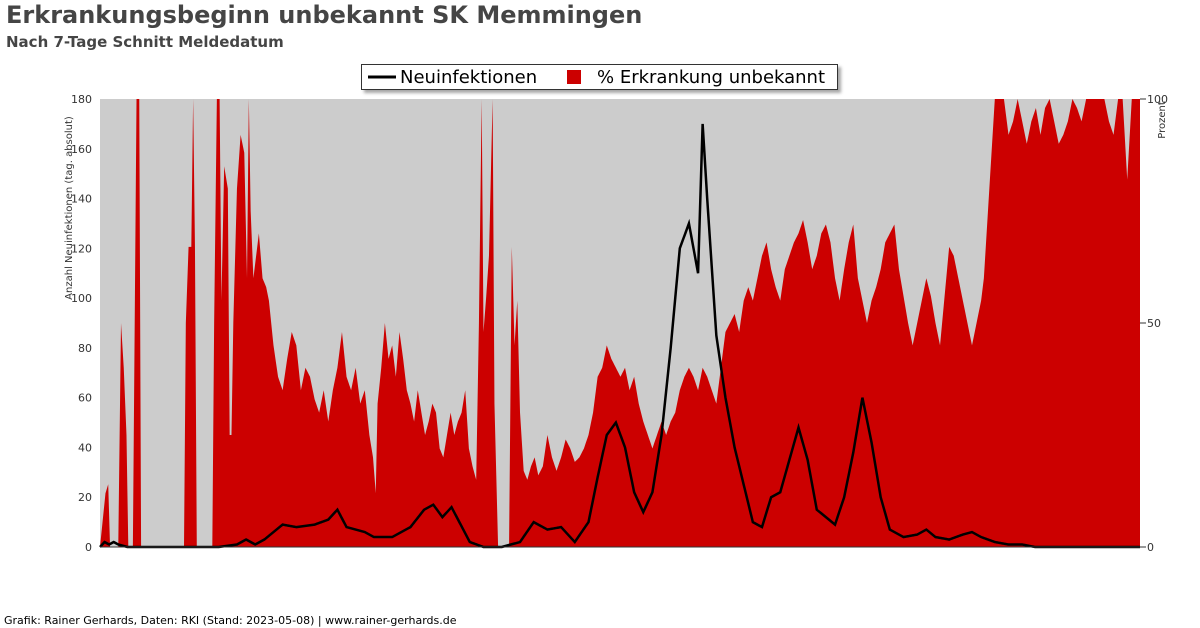 Image resolution: width=1200 pixels, height=628 pixels. What do you see at coordinates (81, 149) in the screenshot?
I see `left-tick-label: 160` at bounding box center [81, 149].